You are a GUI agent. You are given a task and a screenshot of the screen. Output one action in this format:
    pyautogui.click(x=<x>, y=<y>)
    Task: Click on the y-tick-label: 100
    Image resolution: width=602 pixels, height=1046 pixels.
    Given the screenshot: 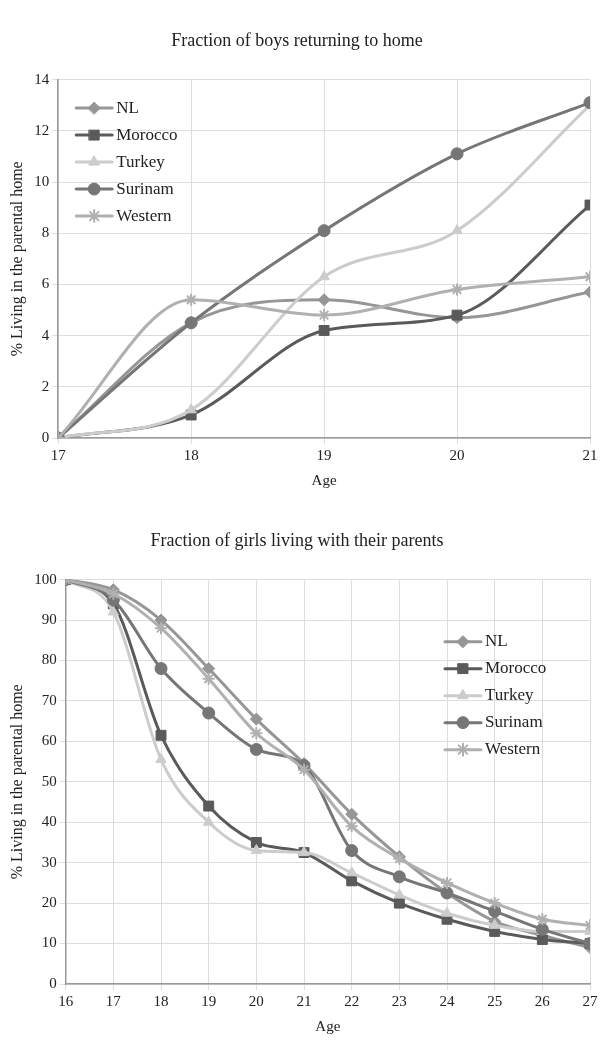 What is the action you would take?
    pyautogui.click(x=45, y=578)
    